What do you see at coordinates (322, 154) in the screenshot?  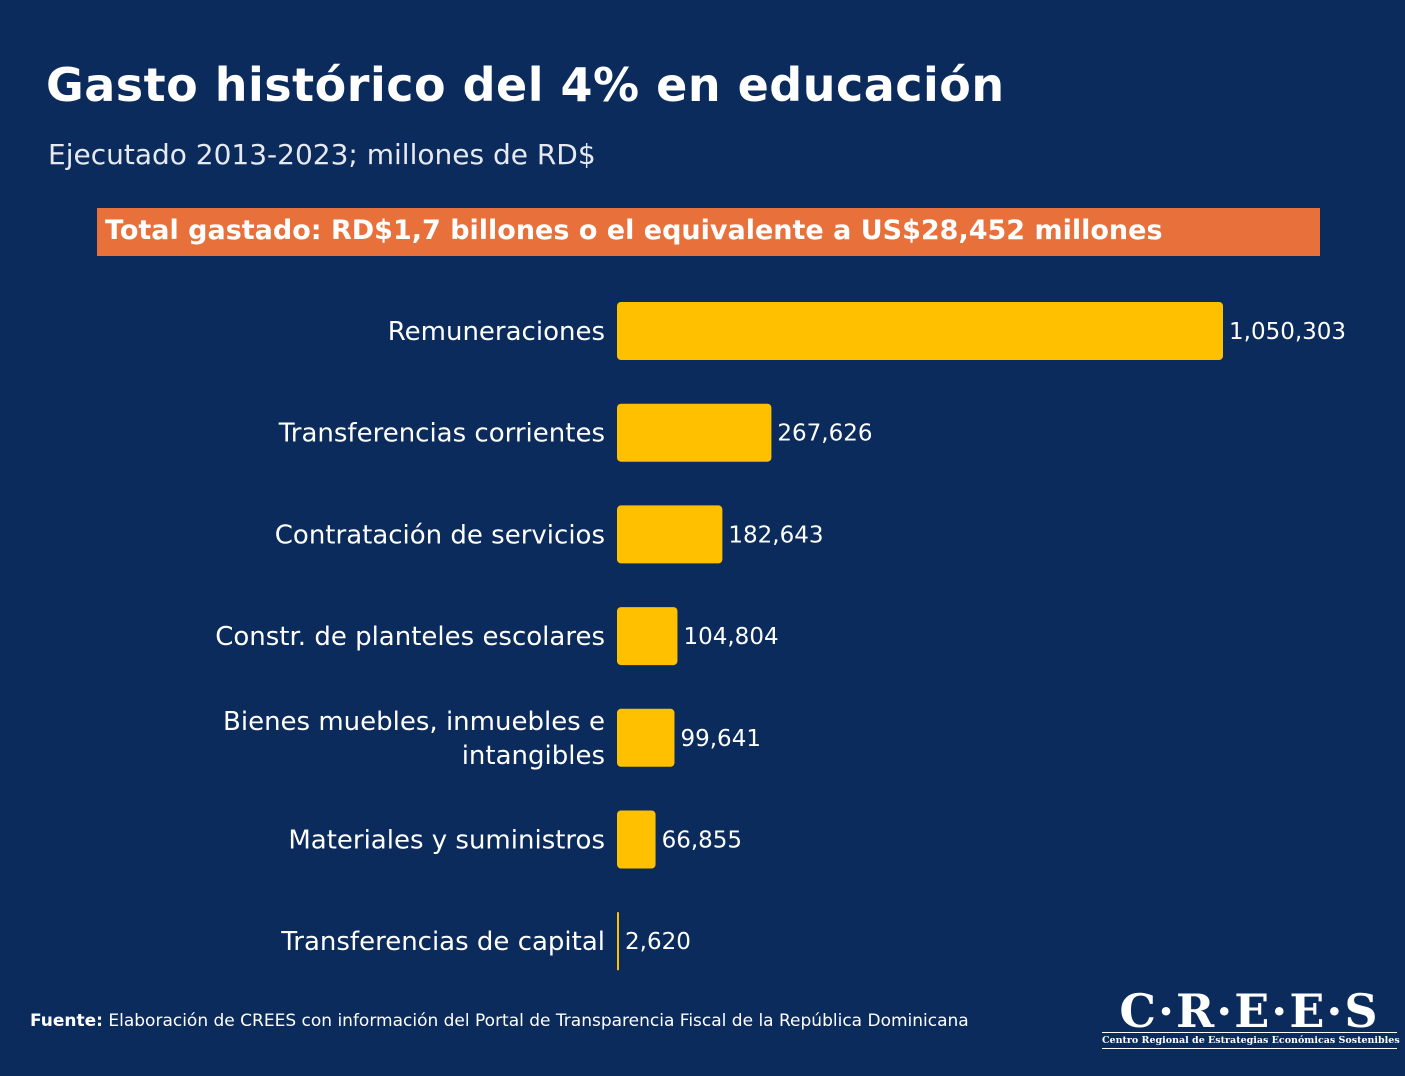 I see `chart-subtitle: Ejecutado 2013-2023; millones de RD$` at bounding box center [322, 154].